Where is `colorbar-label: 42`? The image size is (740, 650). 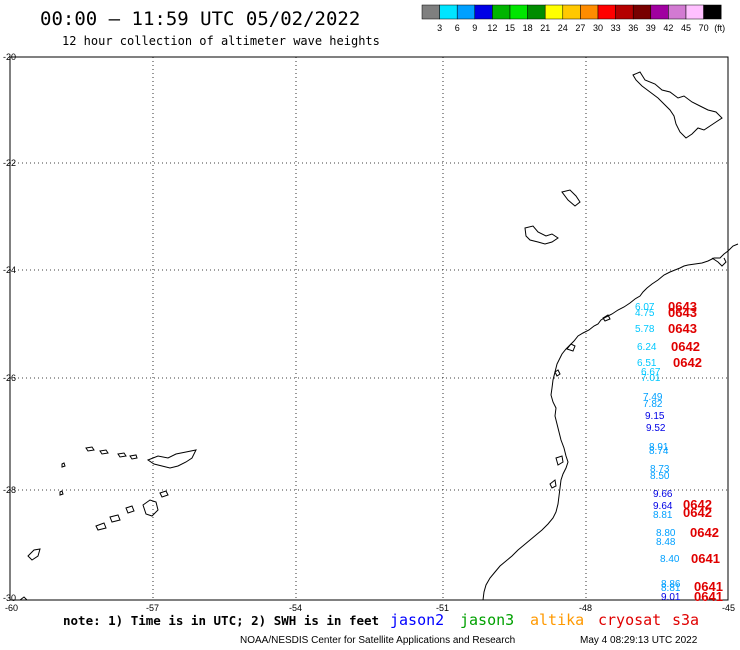 colorbar-label: 42 is located at coordinates (668, 28).